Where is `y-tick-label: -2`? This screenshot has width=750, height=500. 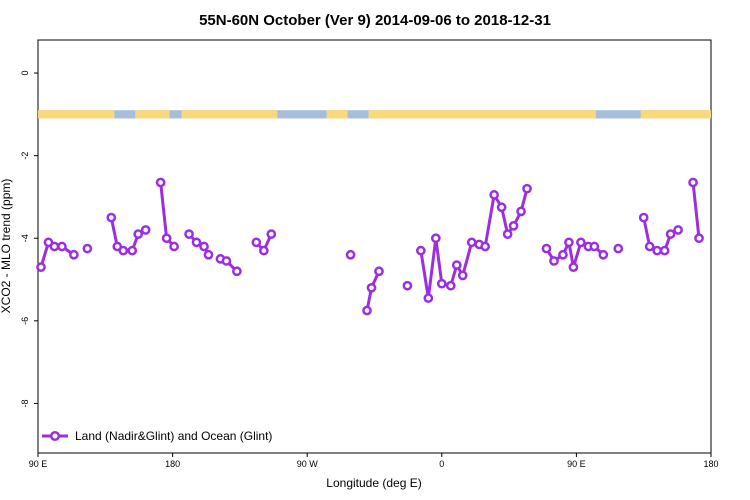
y-tick-label: -2 is located at coordinates (25, 156).